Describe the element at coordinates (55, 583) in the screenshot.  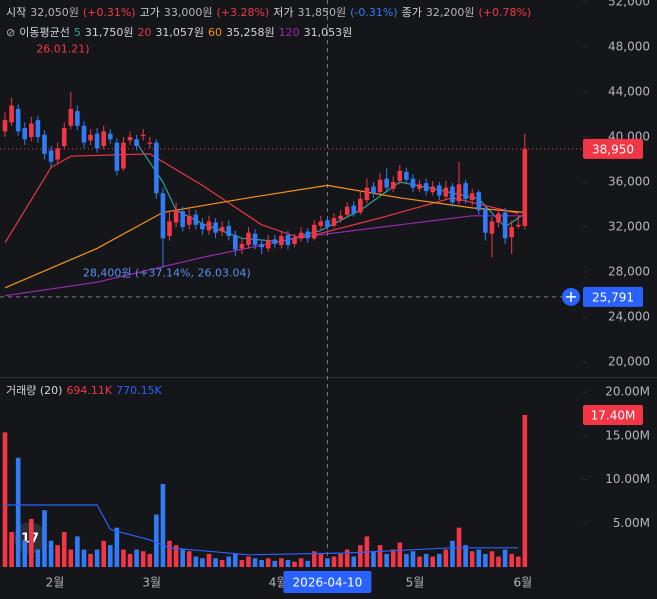
I see `x-tick-label: 2월` at that location.